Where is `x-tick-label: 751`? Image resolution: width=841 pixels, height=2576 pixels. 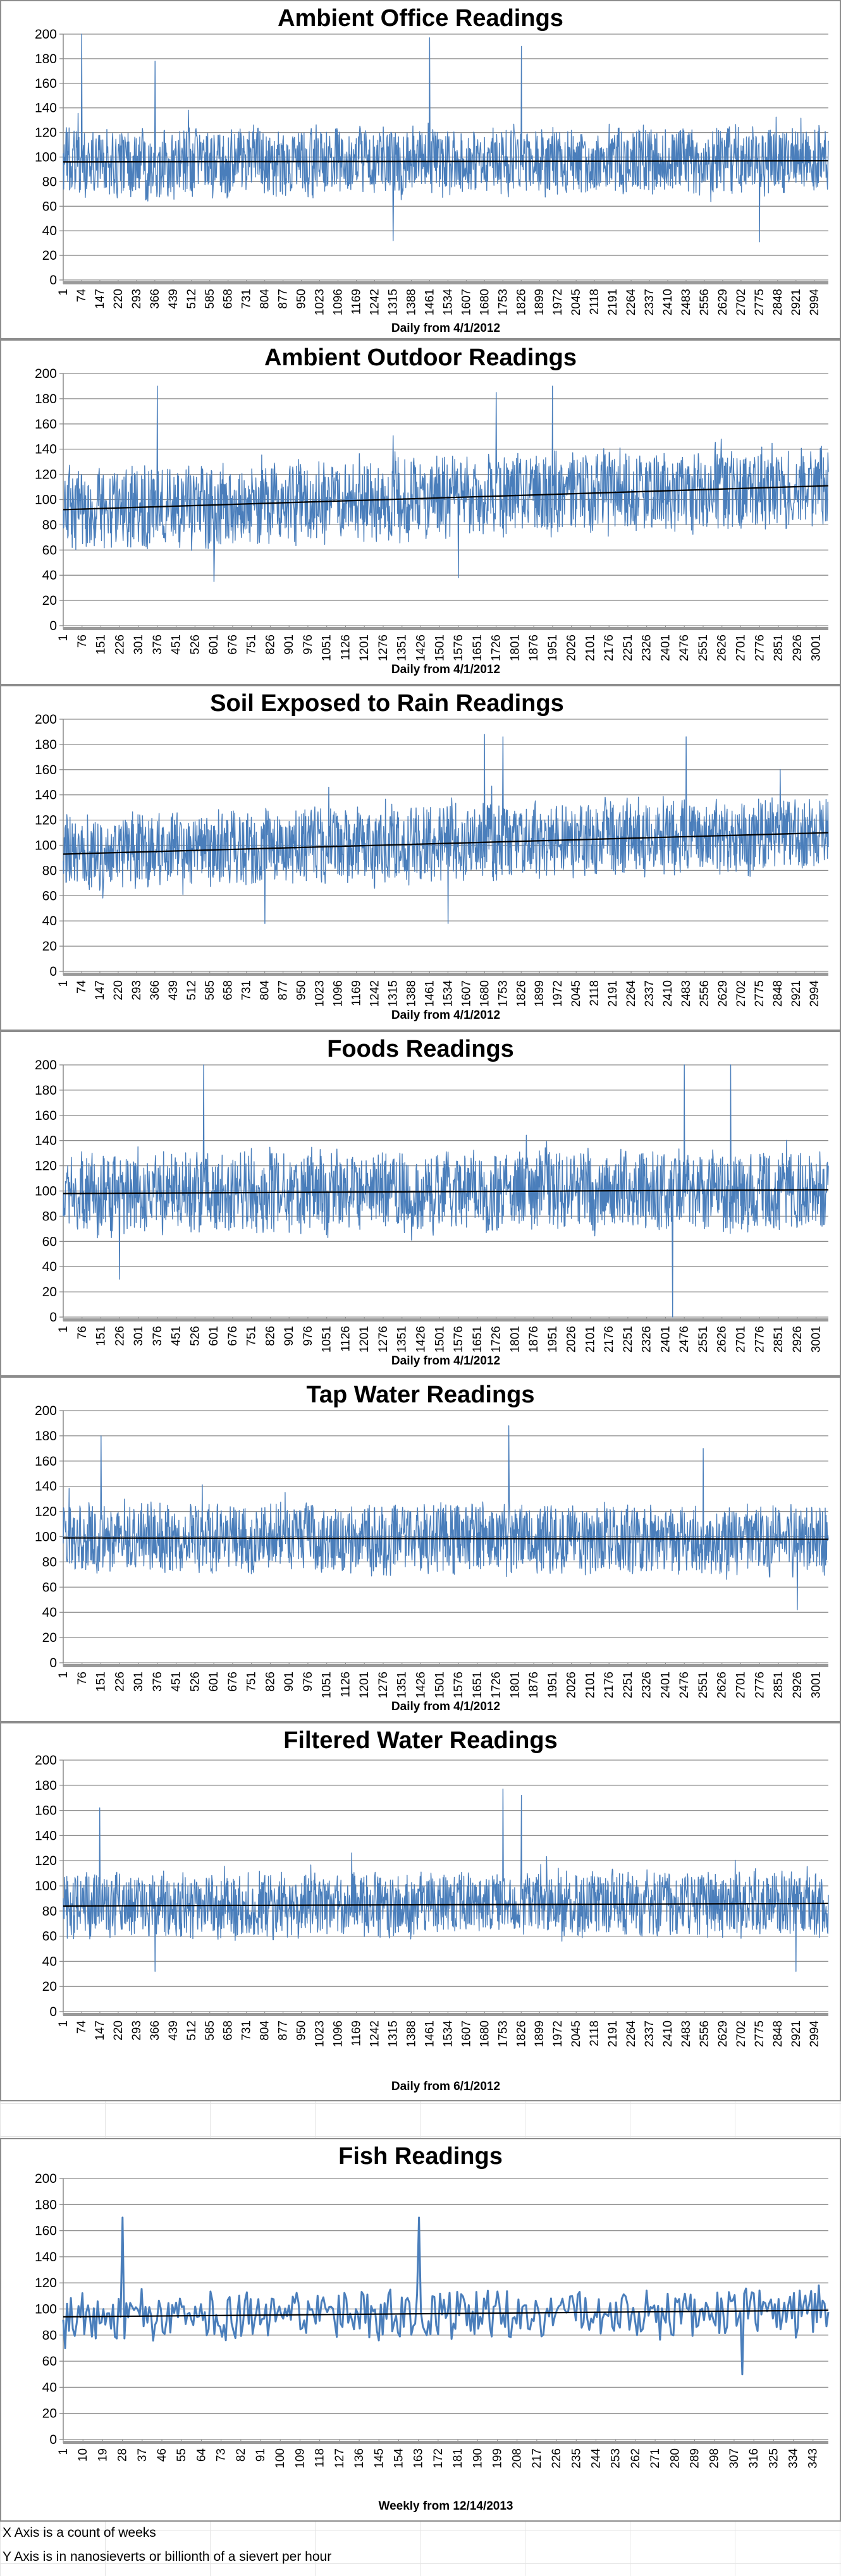 x-tick-label: 751 is located at coordinates (252, 645).